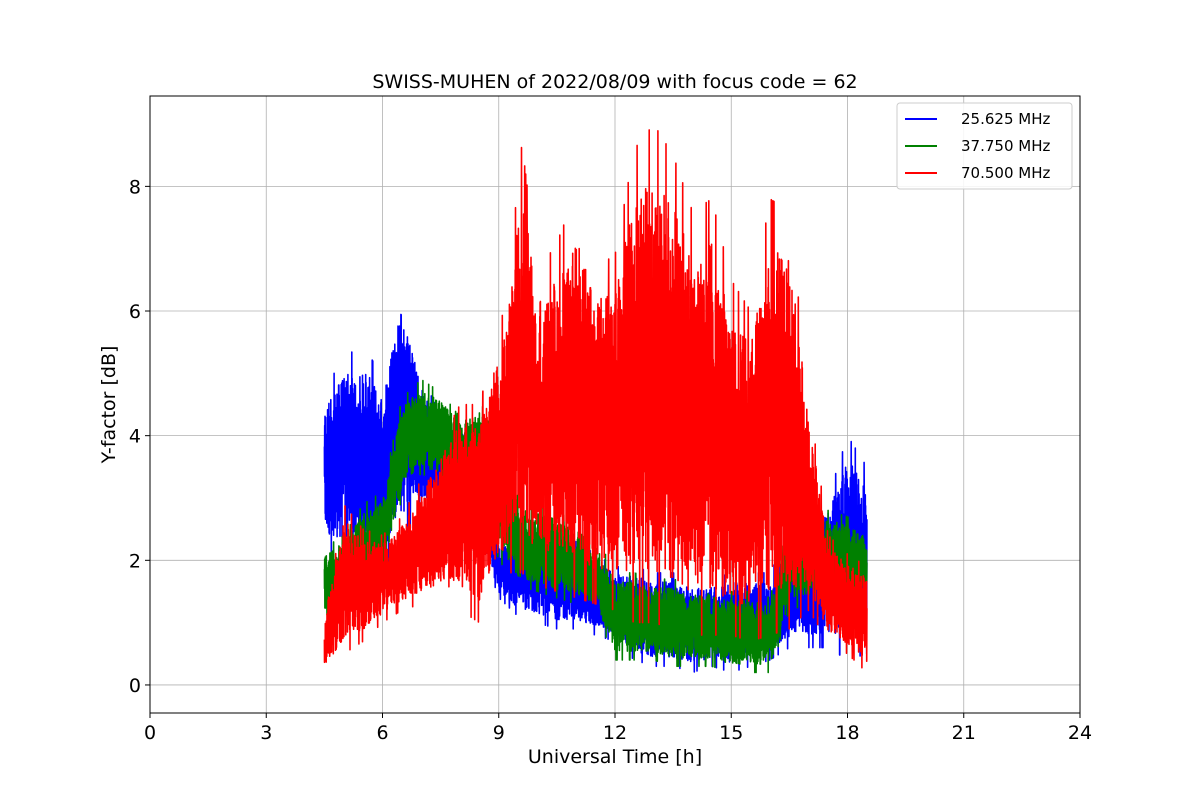  Describe the element at coordinates (109, 405) in the screenshot. I see `y-axis-title: Y-factor [dB]` at that location.